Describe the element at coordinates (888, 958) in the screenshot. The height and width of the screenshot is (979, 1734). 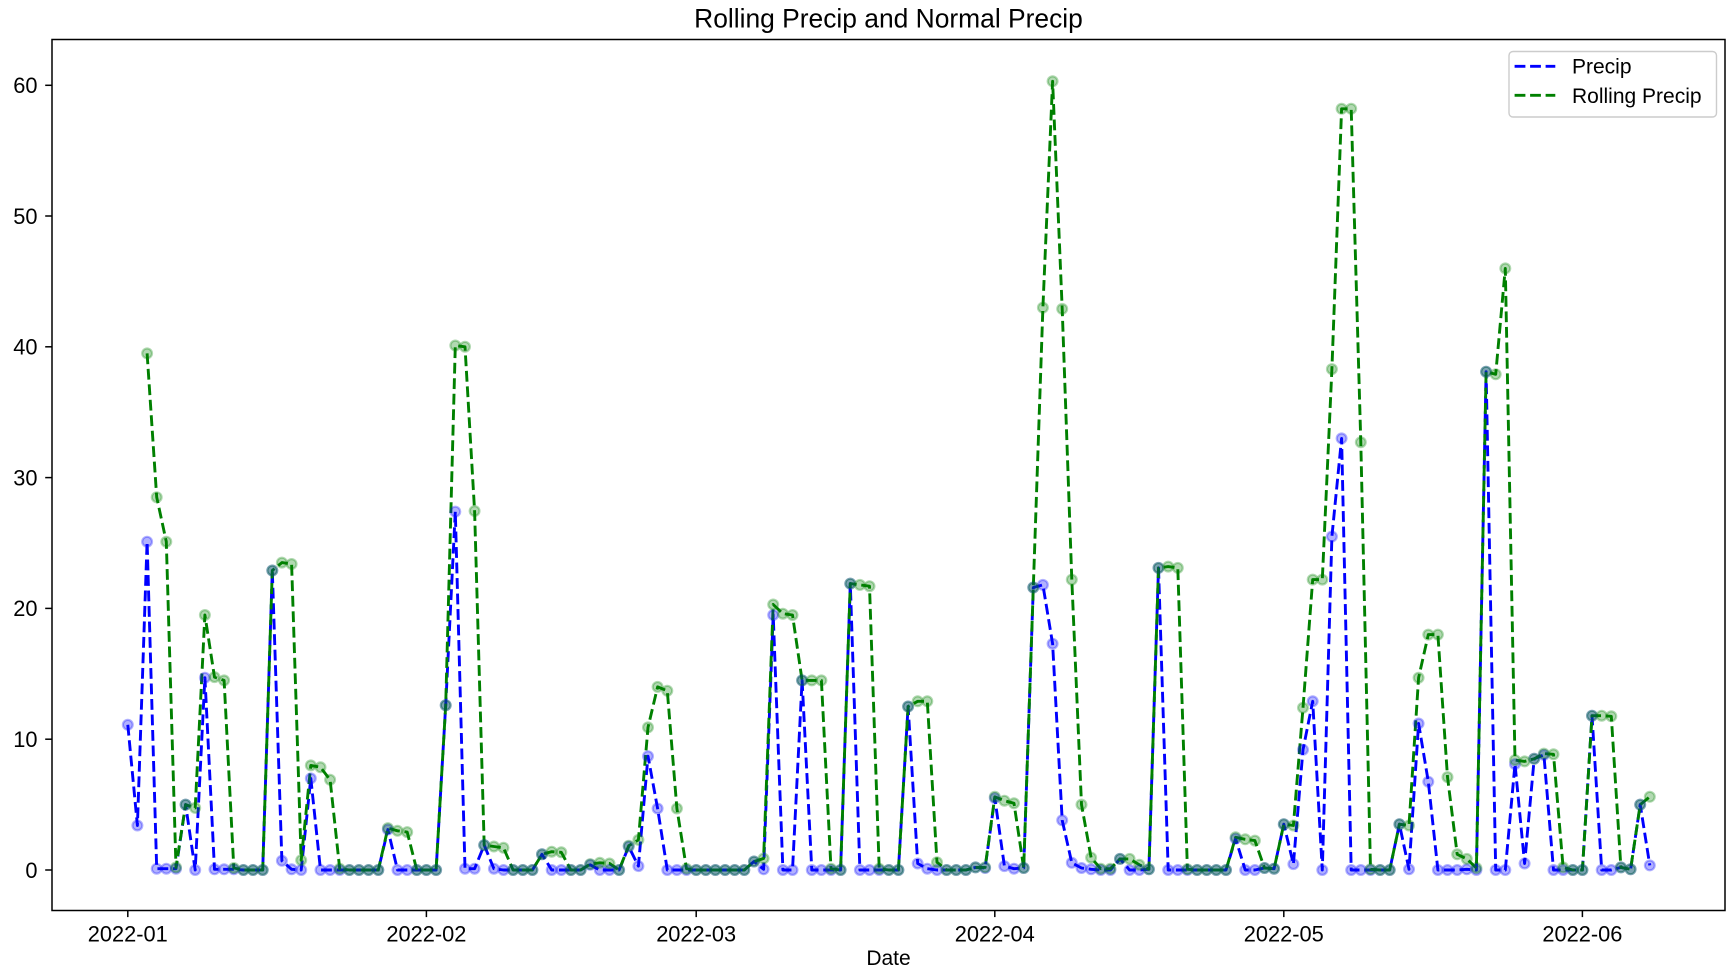
I see `svg-text: Date` at that location.